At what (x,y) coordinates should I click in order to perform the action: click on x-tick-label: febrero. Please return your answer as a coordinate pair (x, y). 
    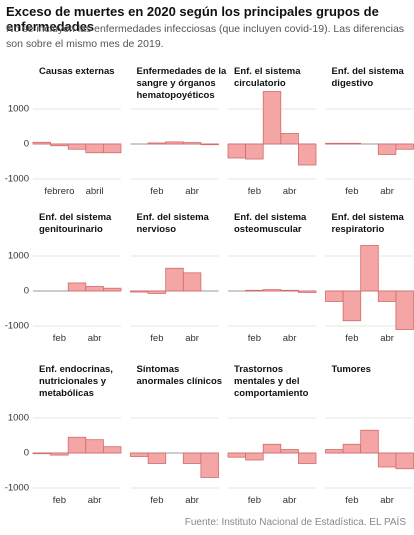
    Looking at the image, I should click on (59, 191).